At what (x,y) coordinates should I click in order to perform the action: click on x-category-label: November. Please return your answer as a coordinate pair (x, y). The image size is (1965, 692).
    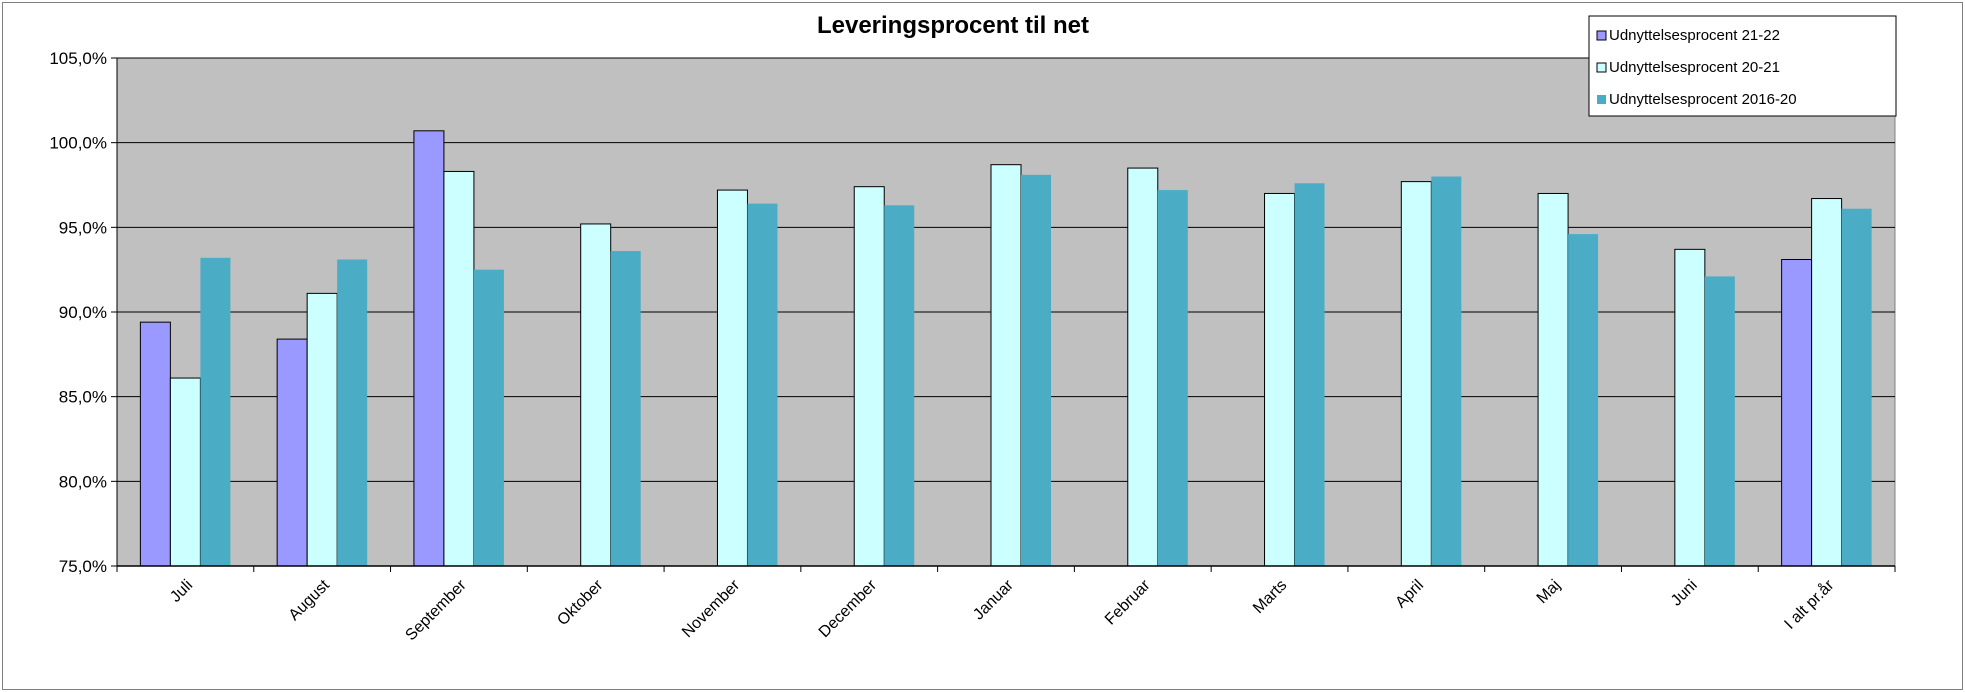
    Looking at the image, I should click on (711, 608).